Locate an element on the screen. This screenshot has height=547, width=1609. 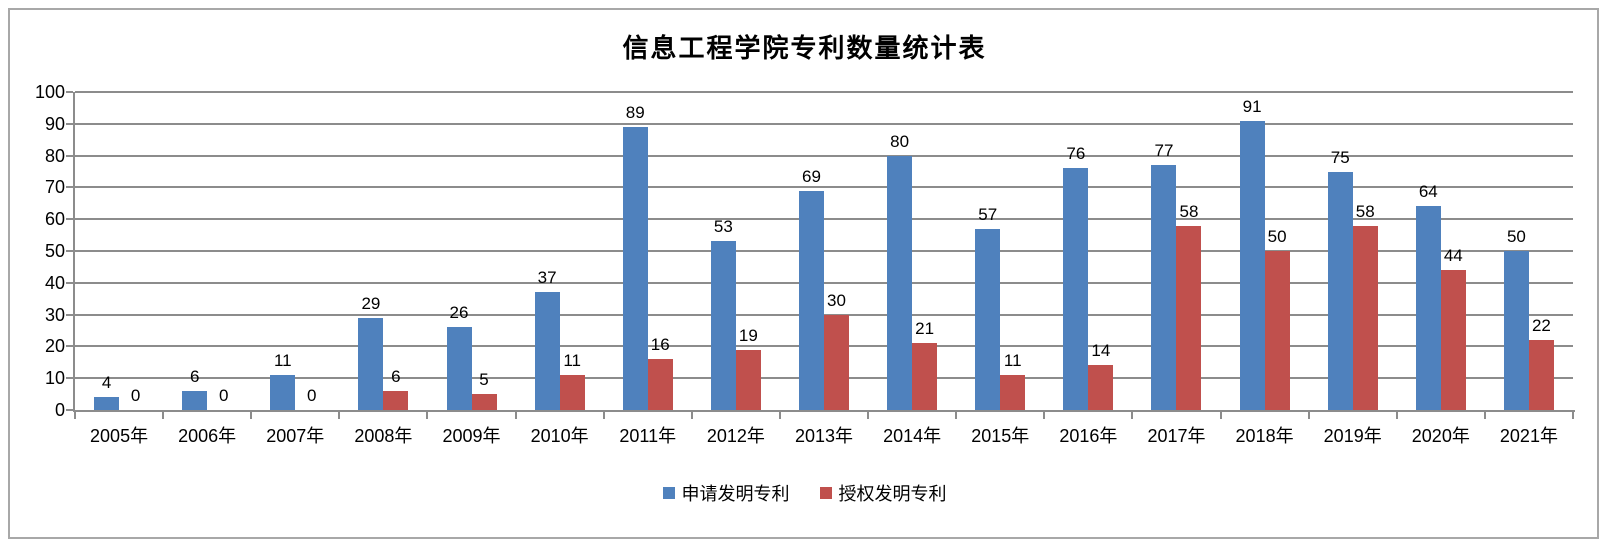
y-axis-label: 90 is located at coordinates (54, 123).